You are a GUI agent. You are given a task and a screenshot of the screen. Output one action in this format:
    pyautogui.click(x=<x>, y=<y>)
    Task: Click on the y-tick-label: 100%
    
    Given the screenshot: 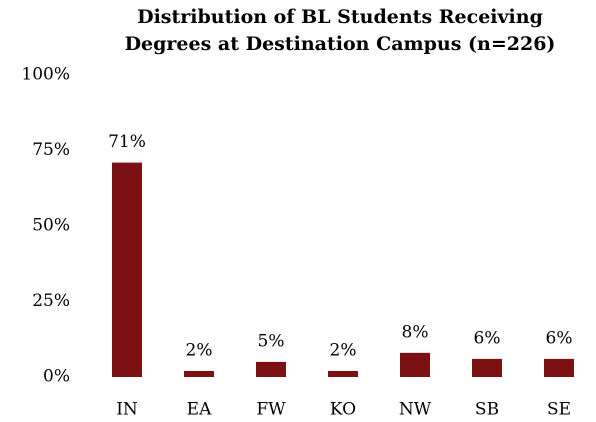 What is the action you would take?
    pyautogui.click(x=45, y=75)
    